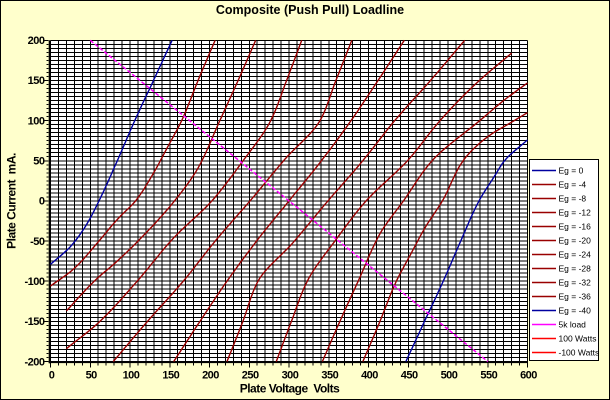 This screenshot has width=610, height=400. I want to click on svg-text: 600, so click(528, 376).